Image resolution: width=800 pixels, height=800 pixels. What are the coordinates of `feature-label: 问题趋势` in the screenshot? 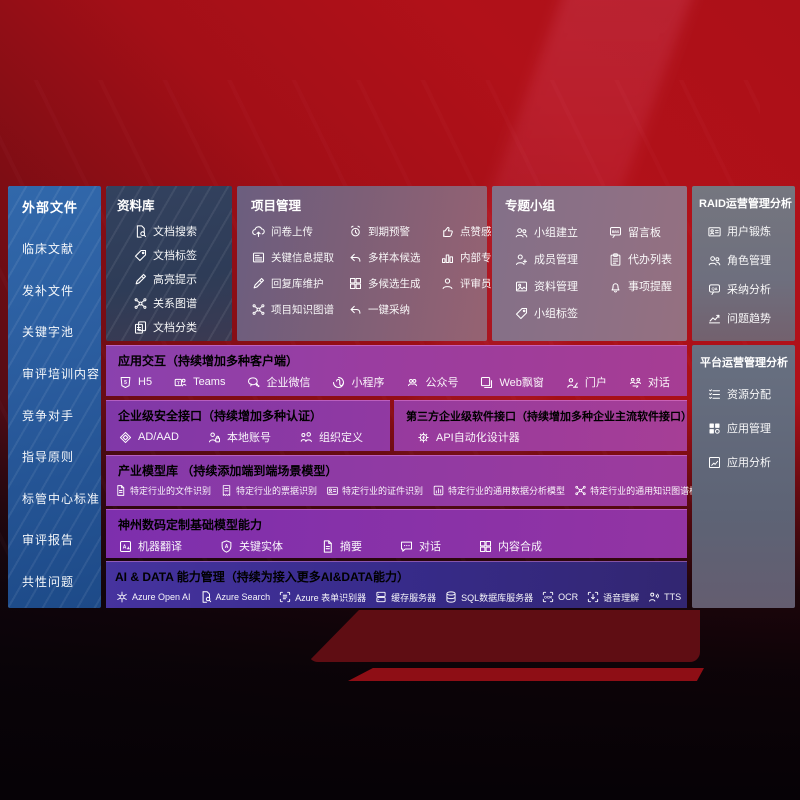 It's located at (749, 319).